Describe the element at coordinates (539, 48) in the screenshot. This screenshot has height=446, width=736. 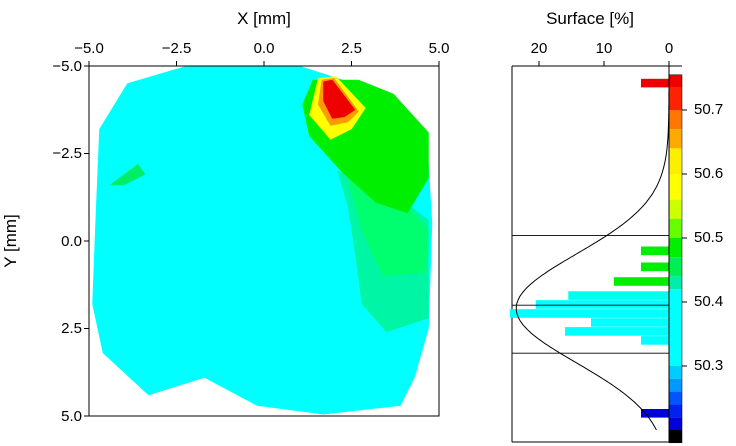
I see `histogram-x-tick-label: 20` at that location.